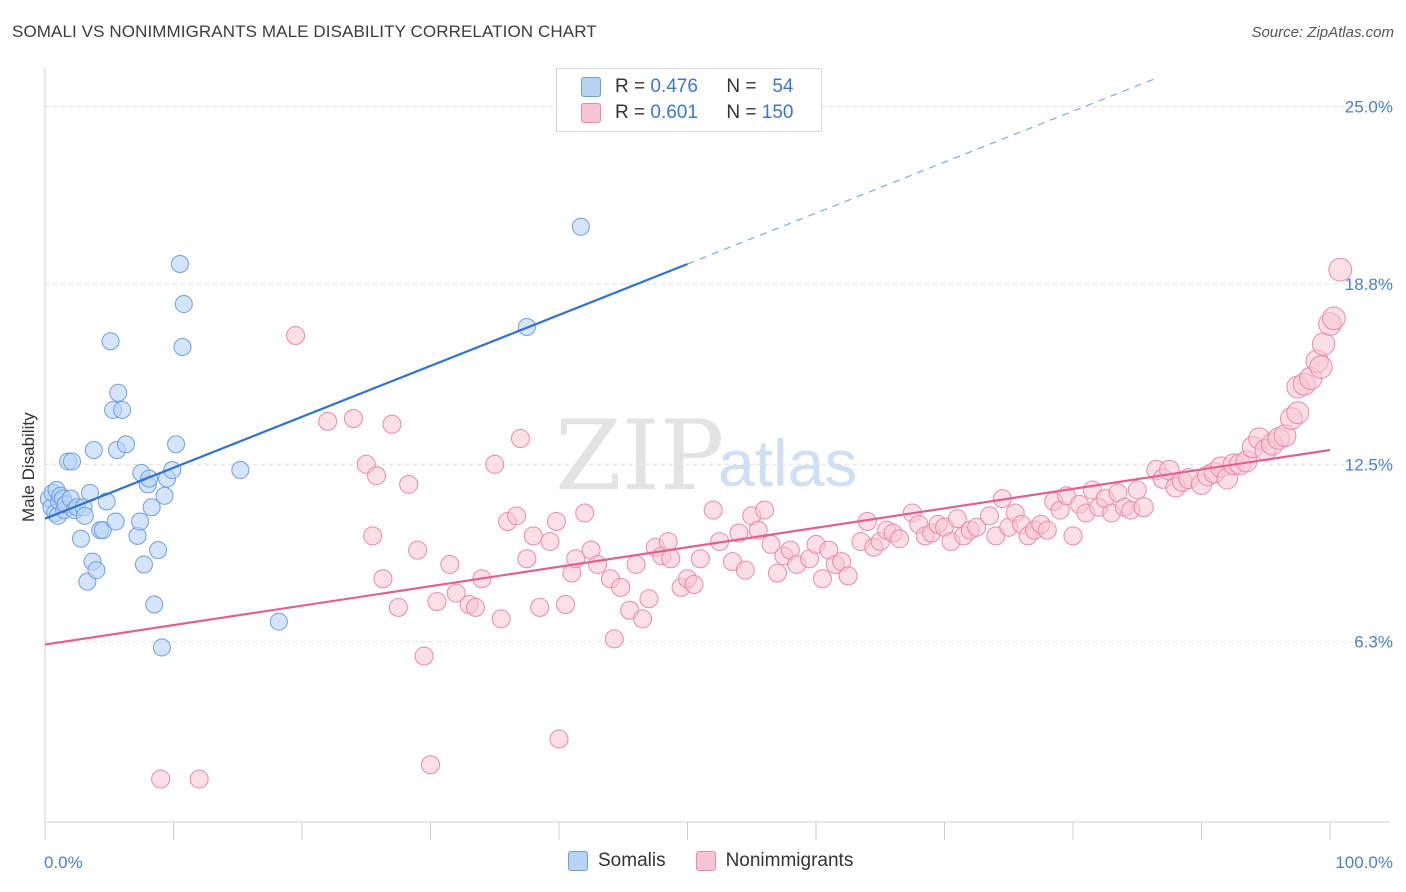  What do you see at coordinates (1322, 32) in the screenshot?
I see `source-credit: Source: ZipAtlas.com` at bounding box center [1322, 32].